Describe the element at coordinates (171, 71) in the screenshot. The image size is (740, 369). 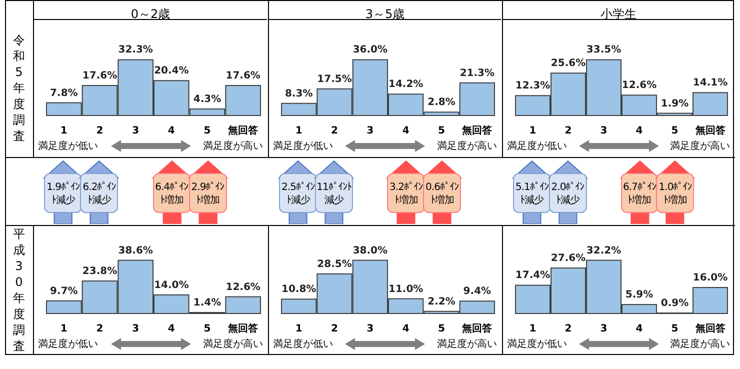
I see `data-label: 20.4%` at that location.